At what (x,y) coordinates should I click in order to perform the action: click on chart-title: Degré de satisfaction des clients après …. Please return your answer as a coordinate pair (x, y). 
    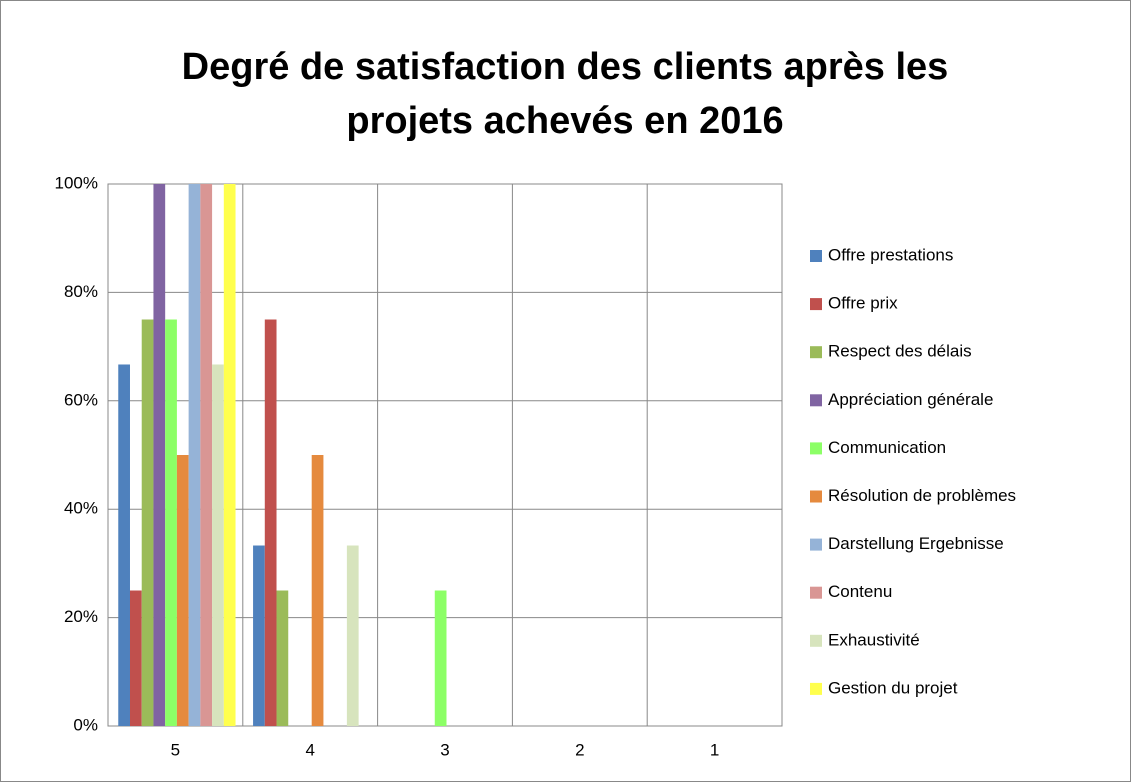
    Looking at the image, I should click on (565, 94).